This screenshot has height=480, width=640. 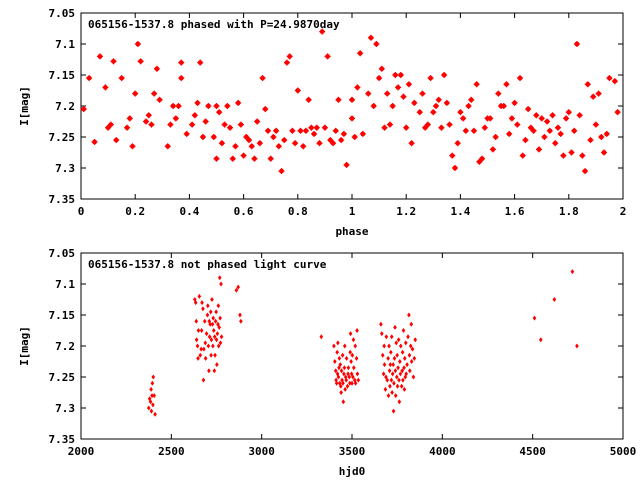 What do you see at coordinates (298, 211) in the screenshot?
I see `phased-xtick-label: 0.8` at bounding box center [298, 211].